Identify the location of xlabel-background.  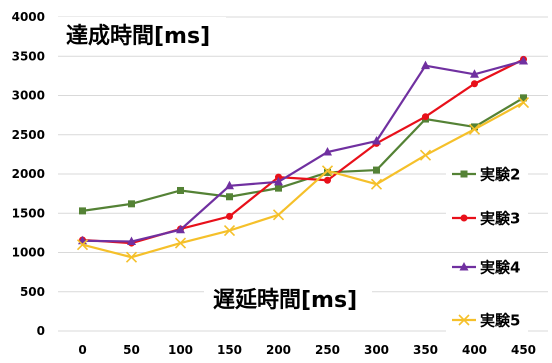
(288, 301).